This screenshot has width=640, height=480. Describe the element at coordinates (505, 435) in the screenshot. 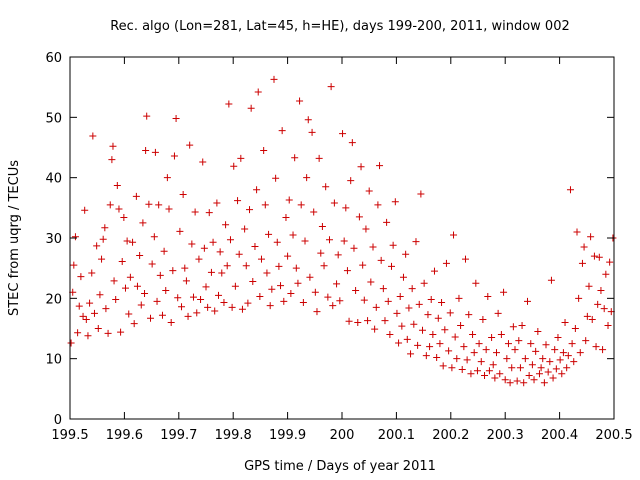

I see `x-tick-label: 200.3` at that location.